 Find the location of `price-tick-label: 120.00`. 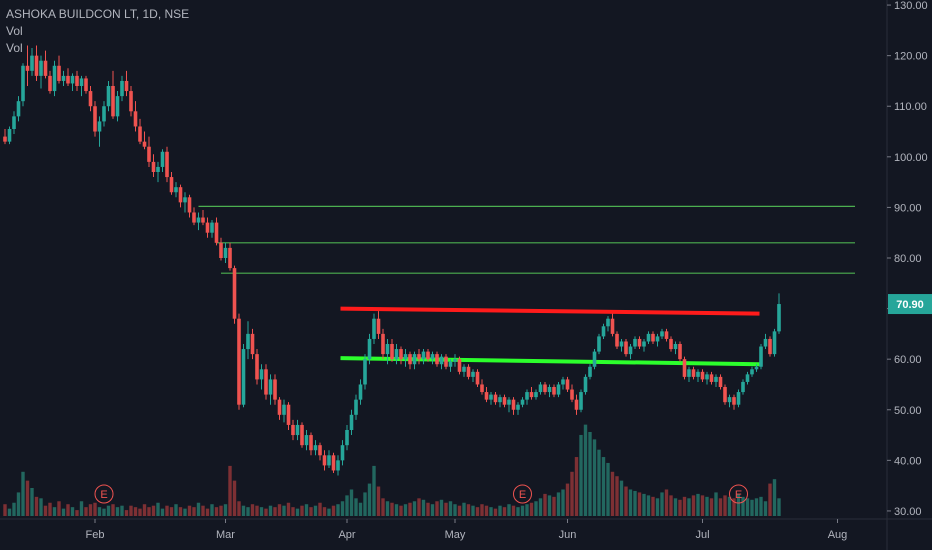

price-tick-label: 120.00 is located at coordinates (911, 57).